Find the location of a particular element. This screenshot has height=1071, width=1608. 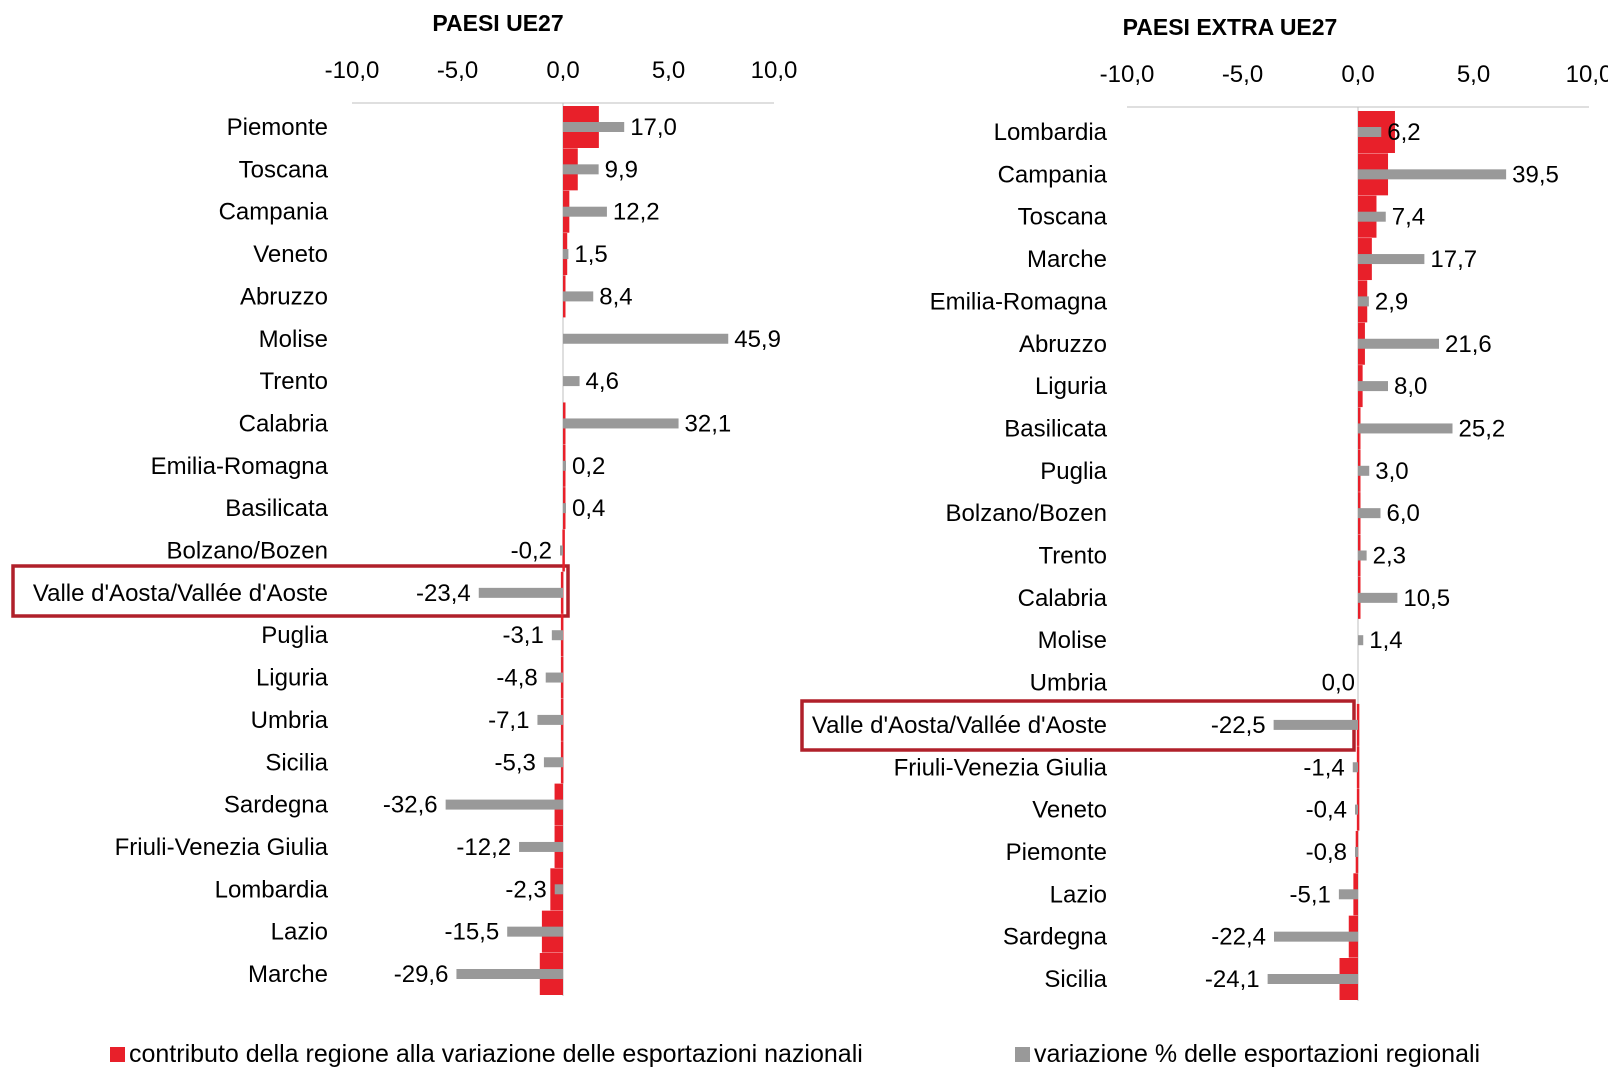

ue-category-label: Umbria is located at coordinates (290, 720).